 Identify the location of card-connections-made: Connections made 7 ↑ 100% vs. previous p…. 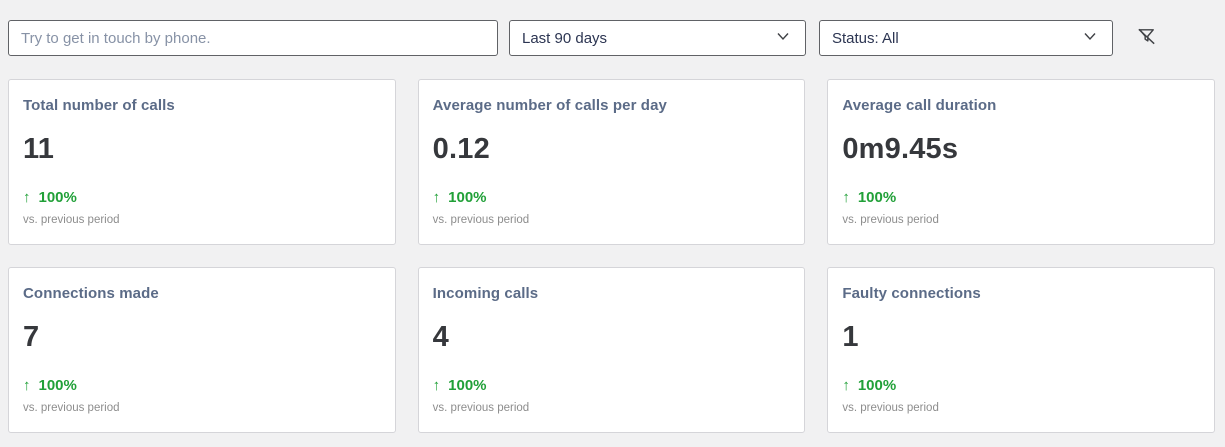
(202, 350).